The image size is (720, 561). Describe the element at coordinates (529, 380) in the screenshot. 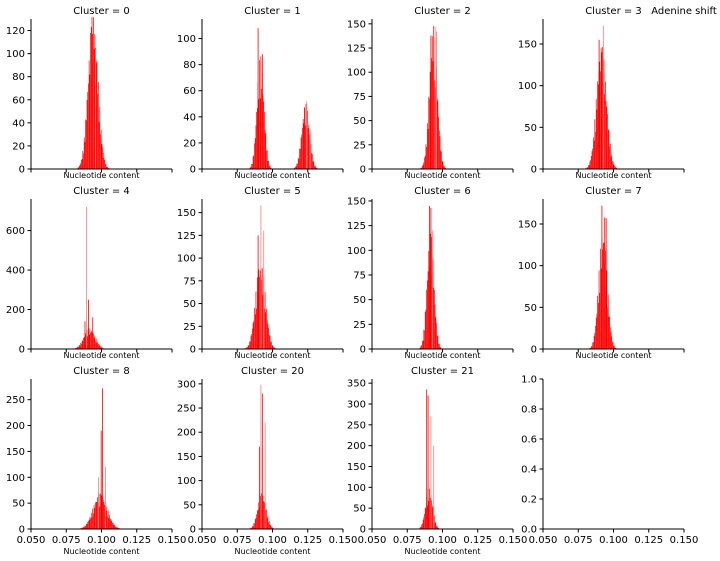

I see `y-tick-label: 1.0` at that location.